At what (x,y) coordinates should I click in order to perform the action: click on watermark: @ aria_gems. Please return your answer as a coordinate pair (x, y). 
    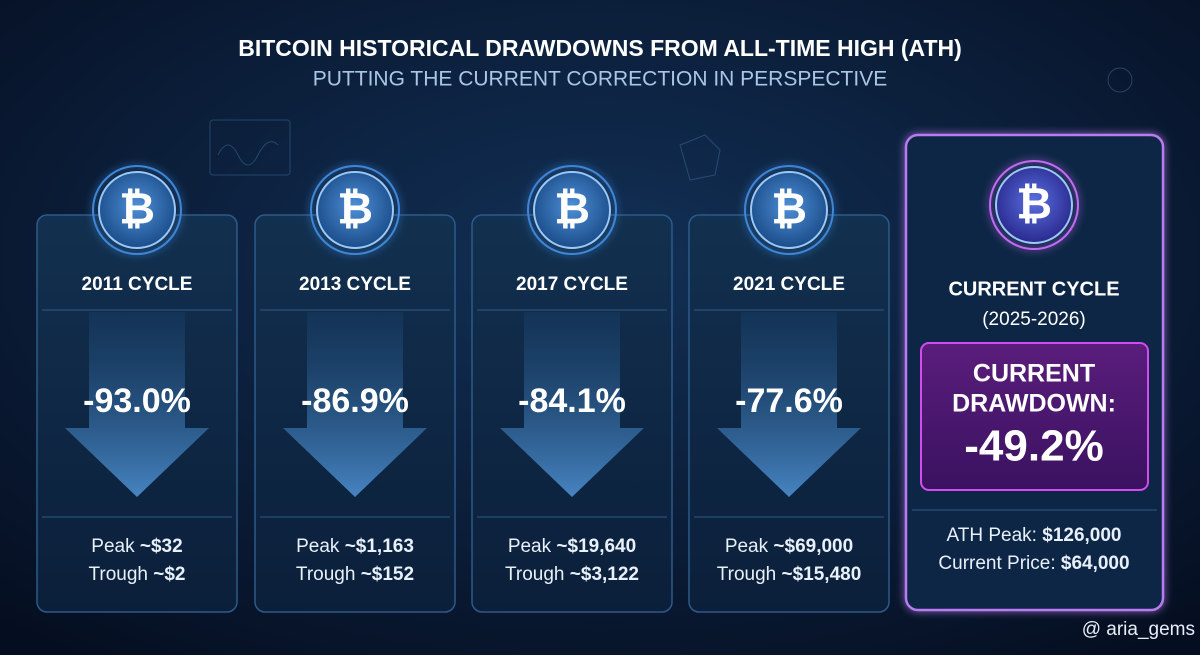
    Looking at the image, I should click on (1138, 629).